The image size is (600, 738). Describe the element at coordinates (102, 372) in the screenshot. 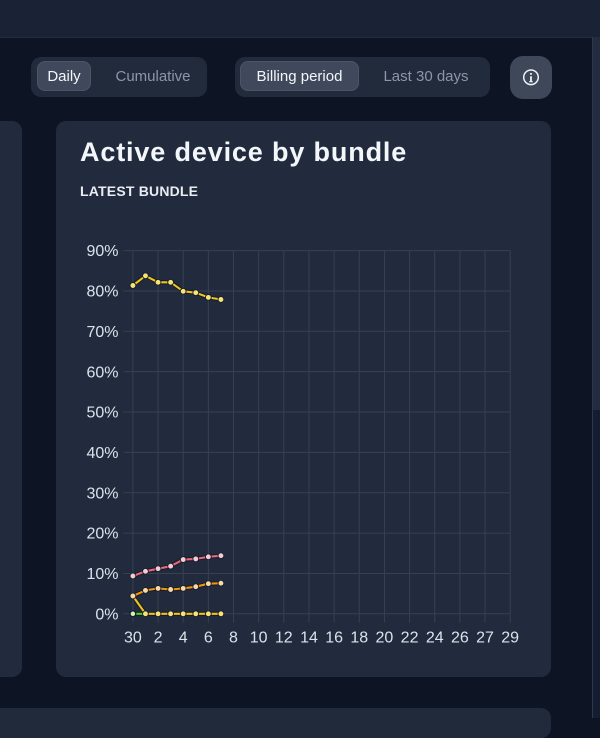

I see `svg-text: 60%` at that location.